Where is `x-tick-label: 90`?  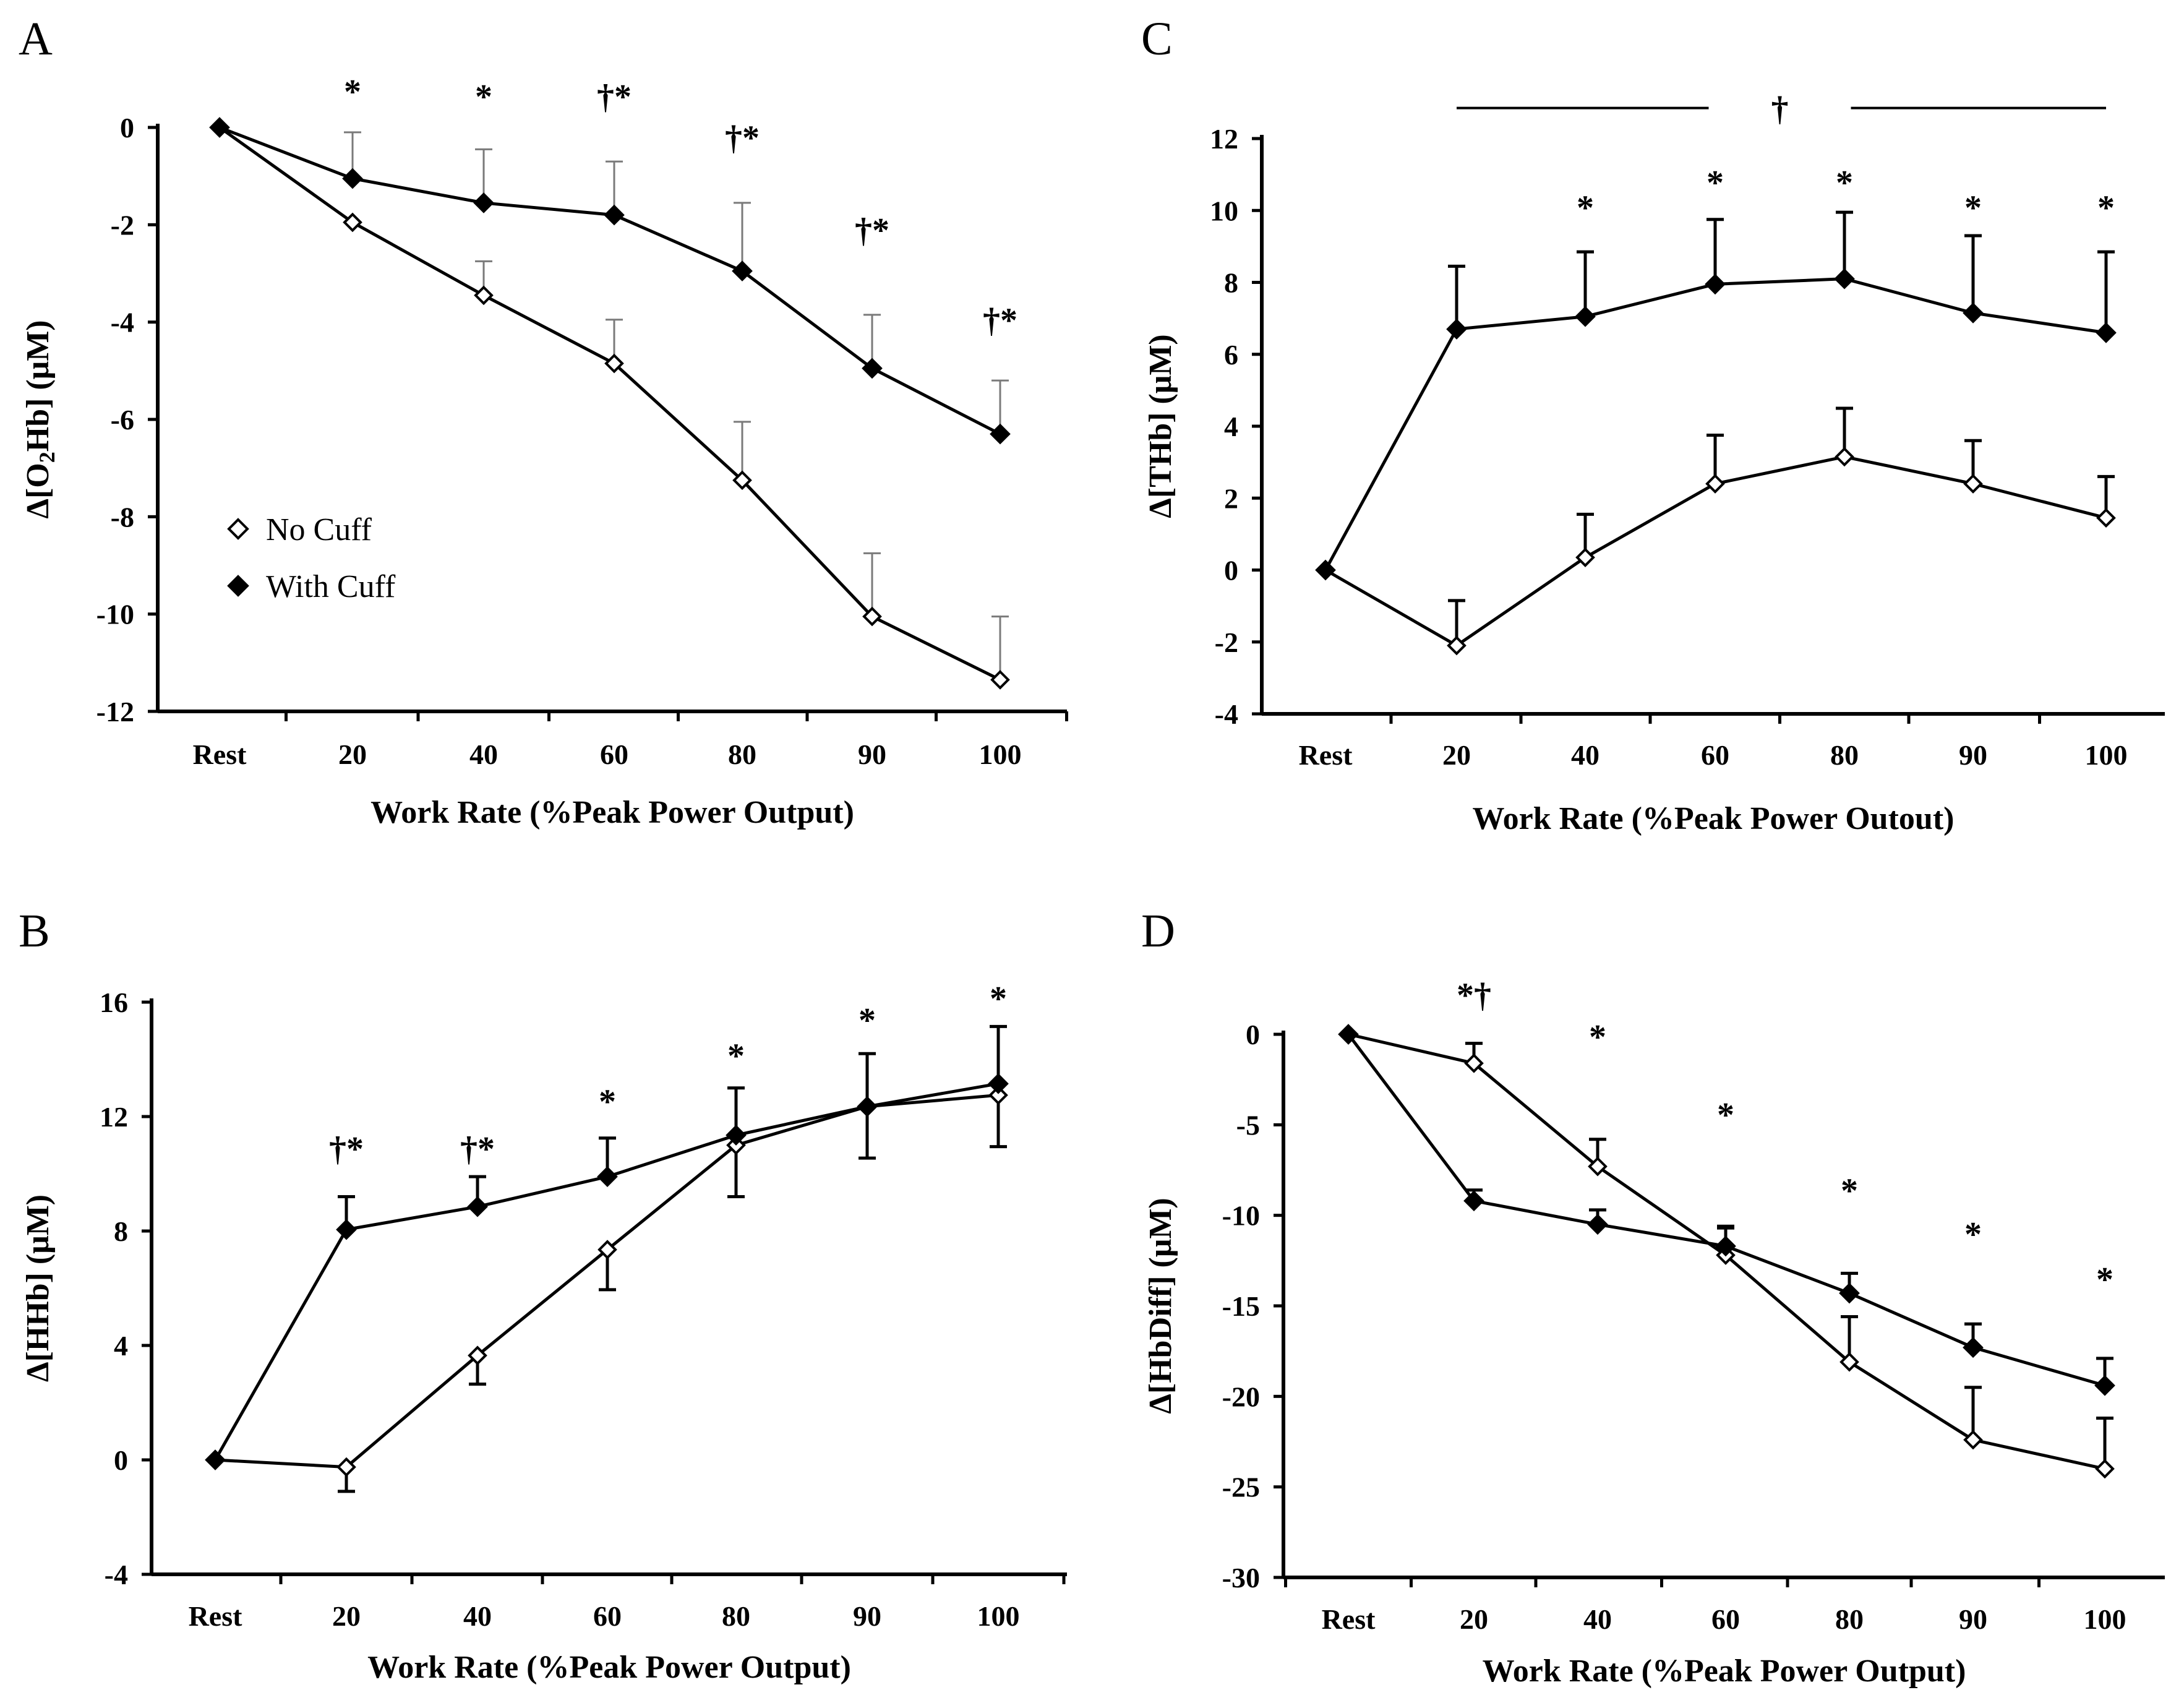 x-tick-label: 90 is located at coordinates (867, 1616).